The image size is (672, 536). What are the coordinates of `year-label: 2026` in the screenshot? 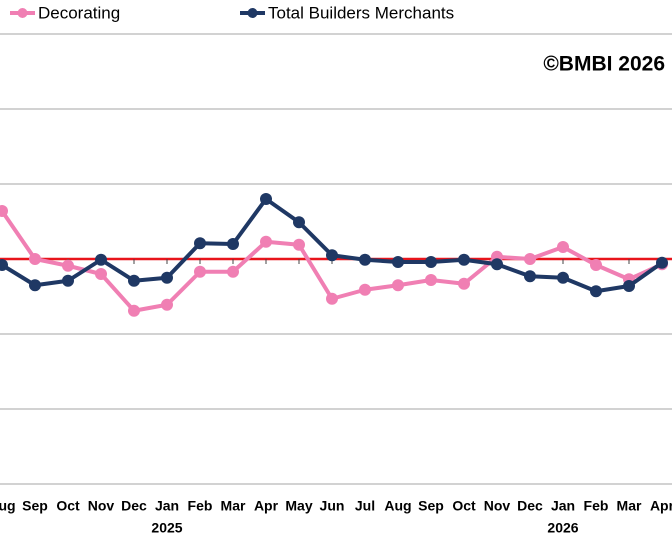 It's located at (562, 528).